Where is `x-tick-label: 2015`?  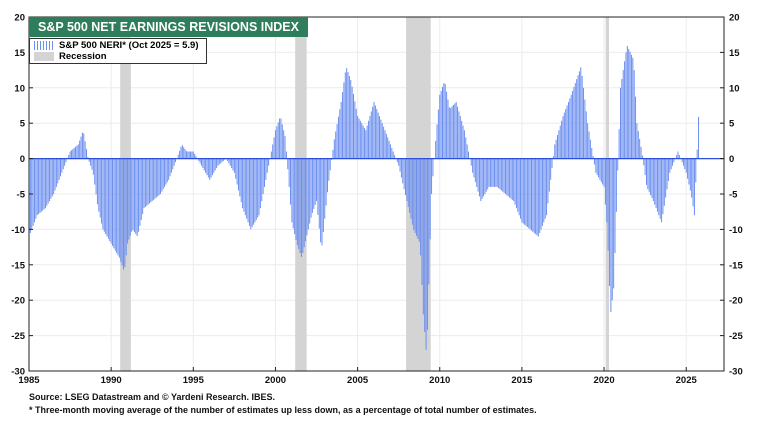
x-tick-label: 2015 is located at coordinates (522, 380).